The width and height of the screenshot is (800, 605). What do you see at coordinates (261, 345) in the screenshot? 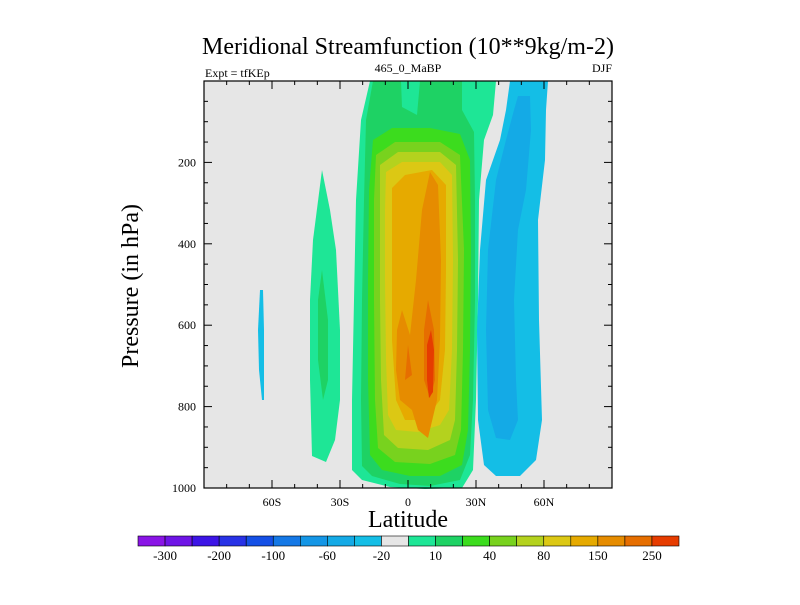
I see `contour-neg-sliver` at bounding box center [261, 345].